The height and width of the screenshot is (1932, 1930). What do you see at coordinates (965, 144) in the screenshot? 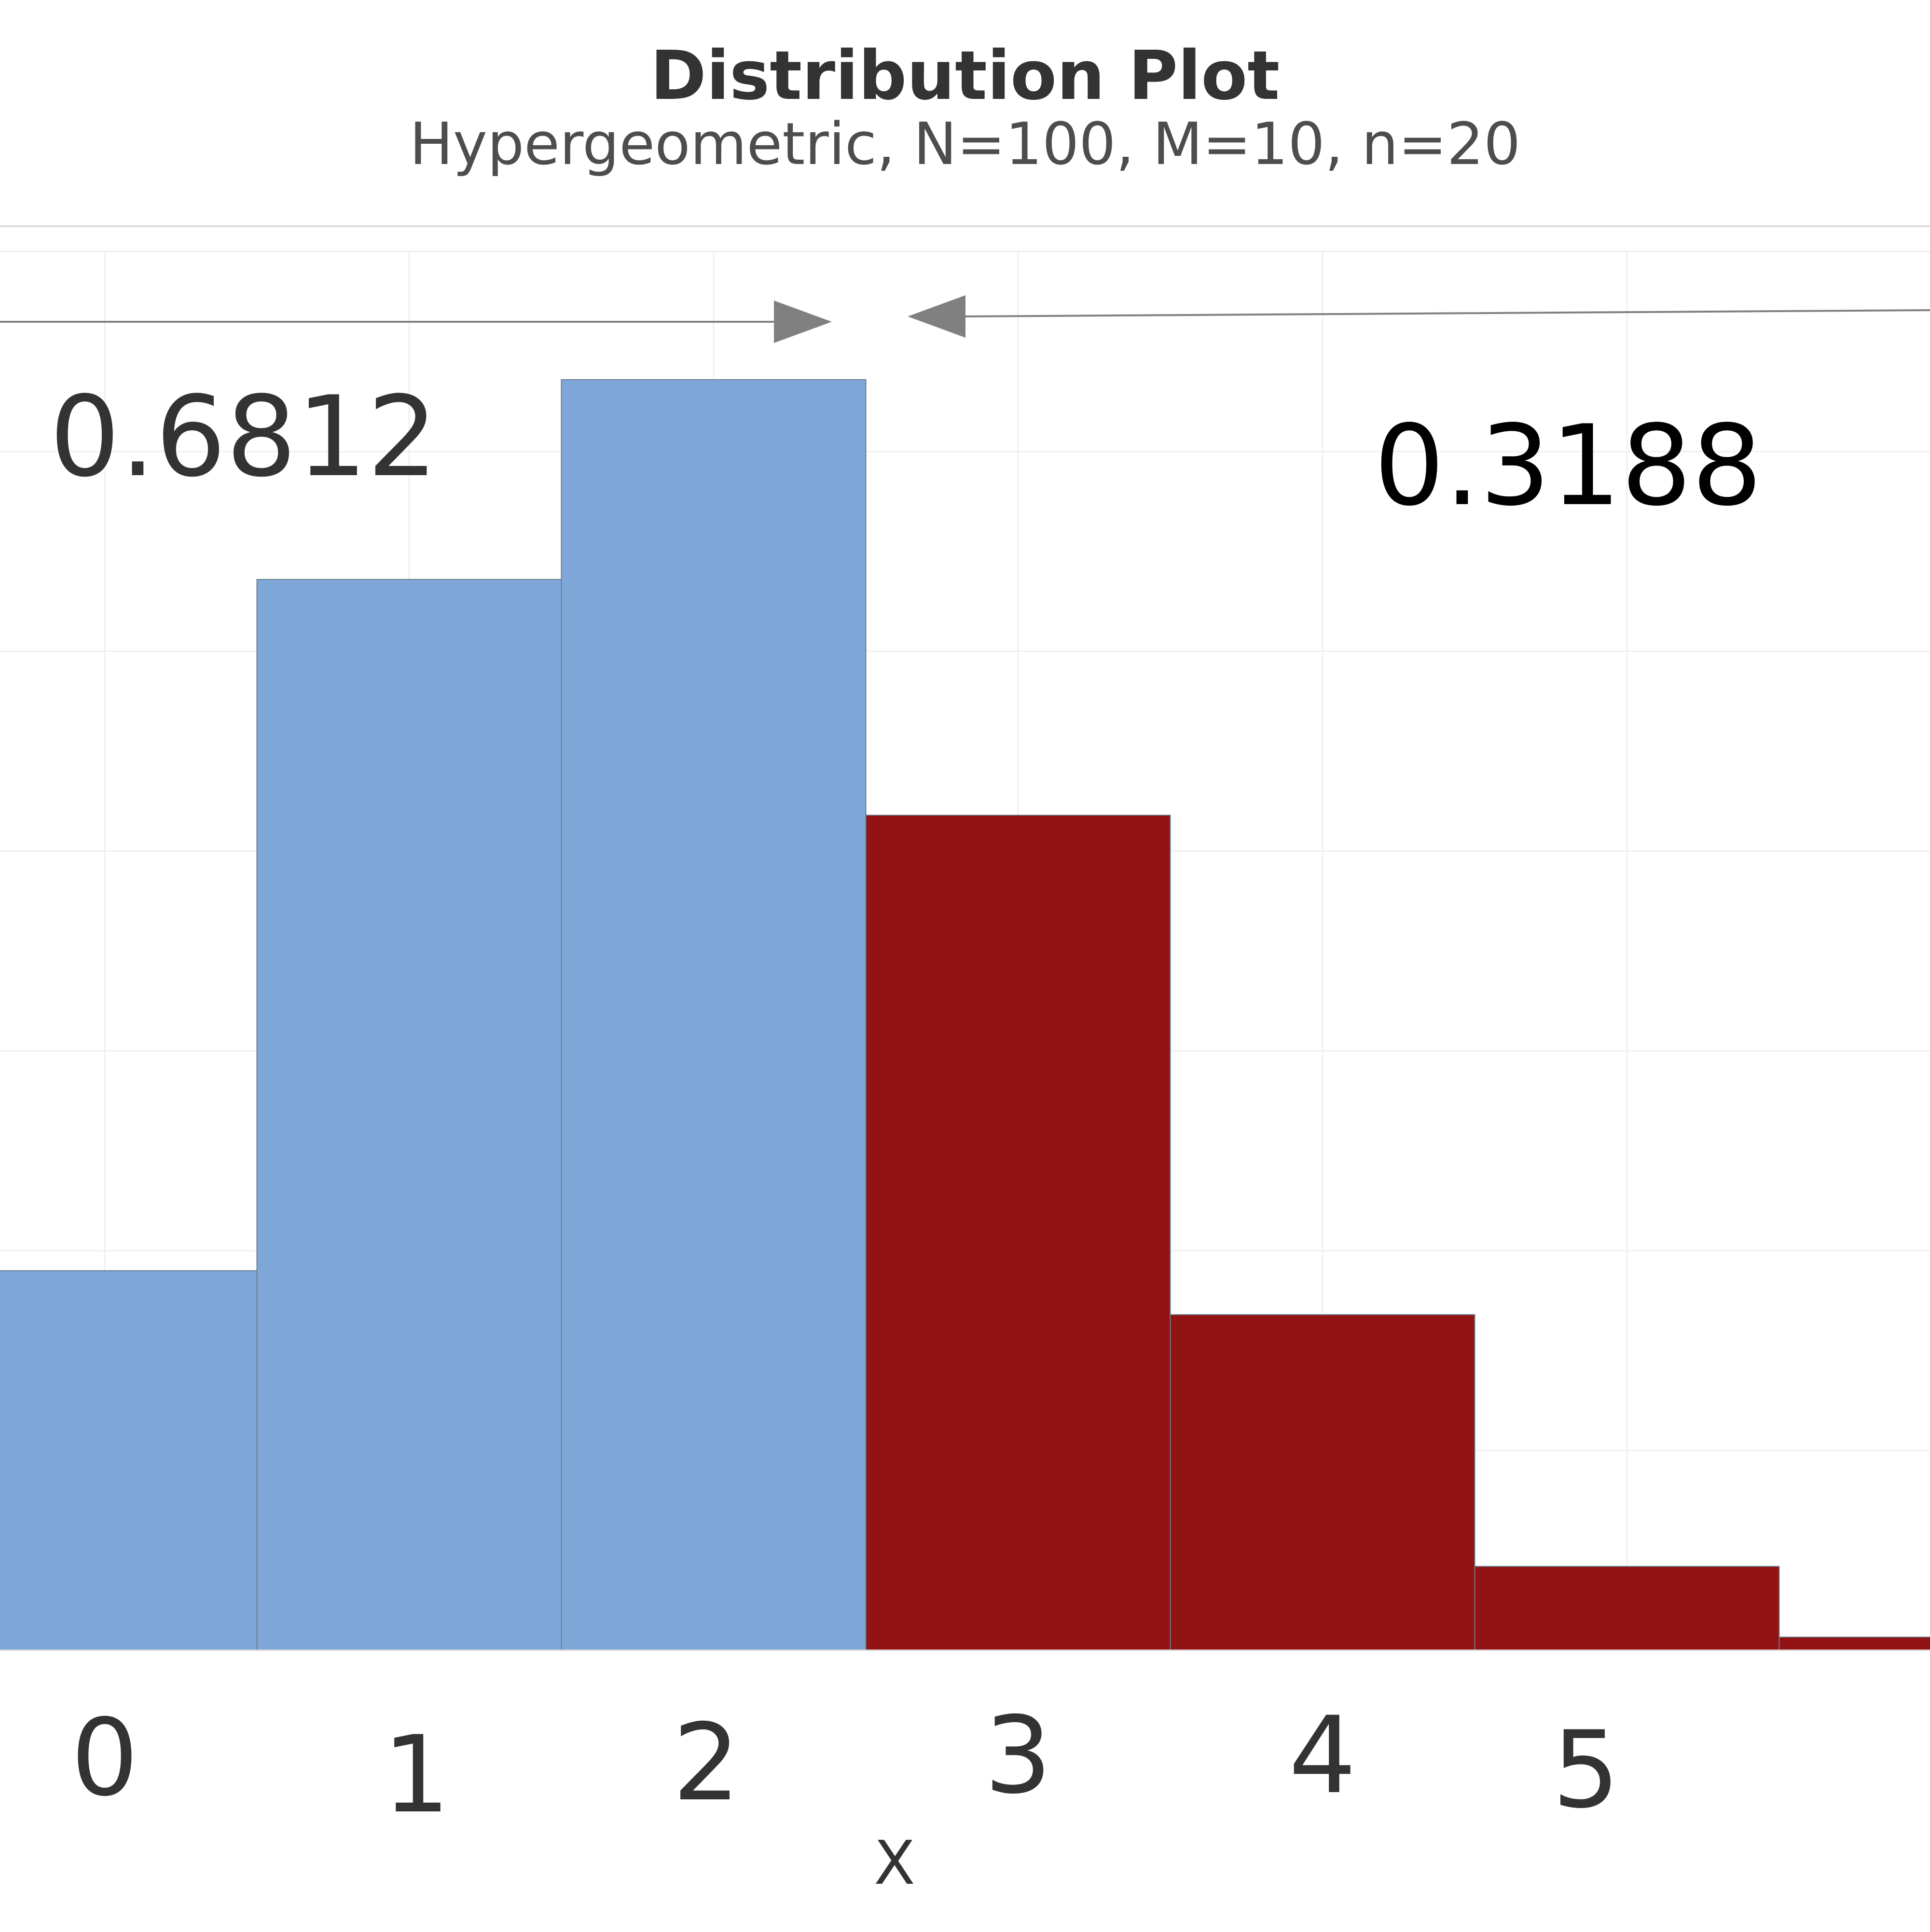
I see `chart-subtitle: Hypergeometric, N=100, M=10, n=20` at bounding box center [965, 144].